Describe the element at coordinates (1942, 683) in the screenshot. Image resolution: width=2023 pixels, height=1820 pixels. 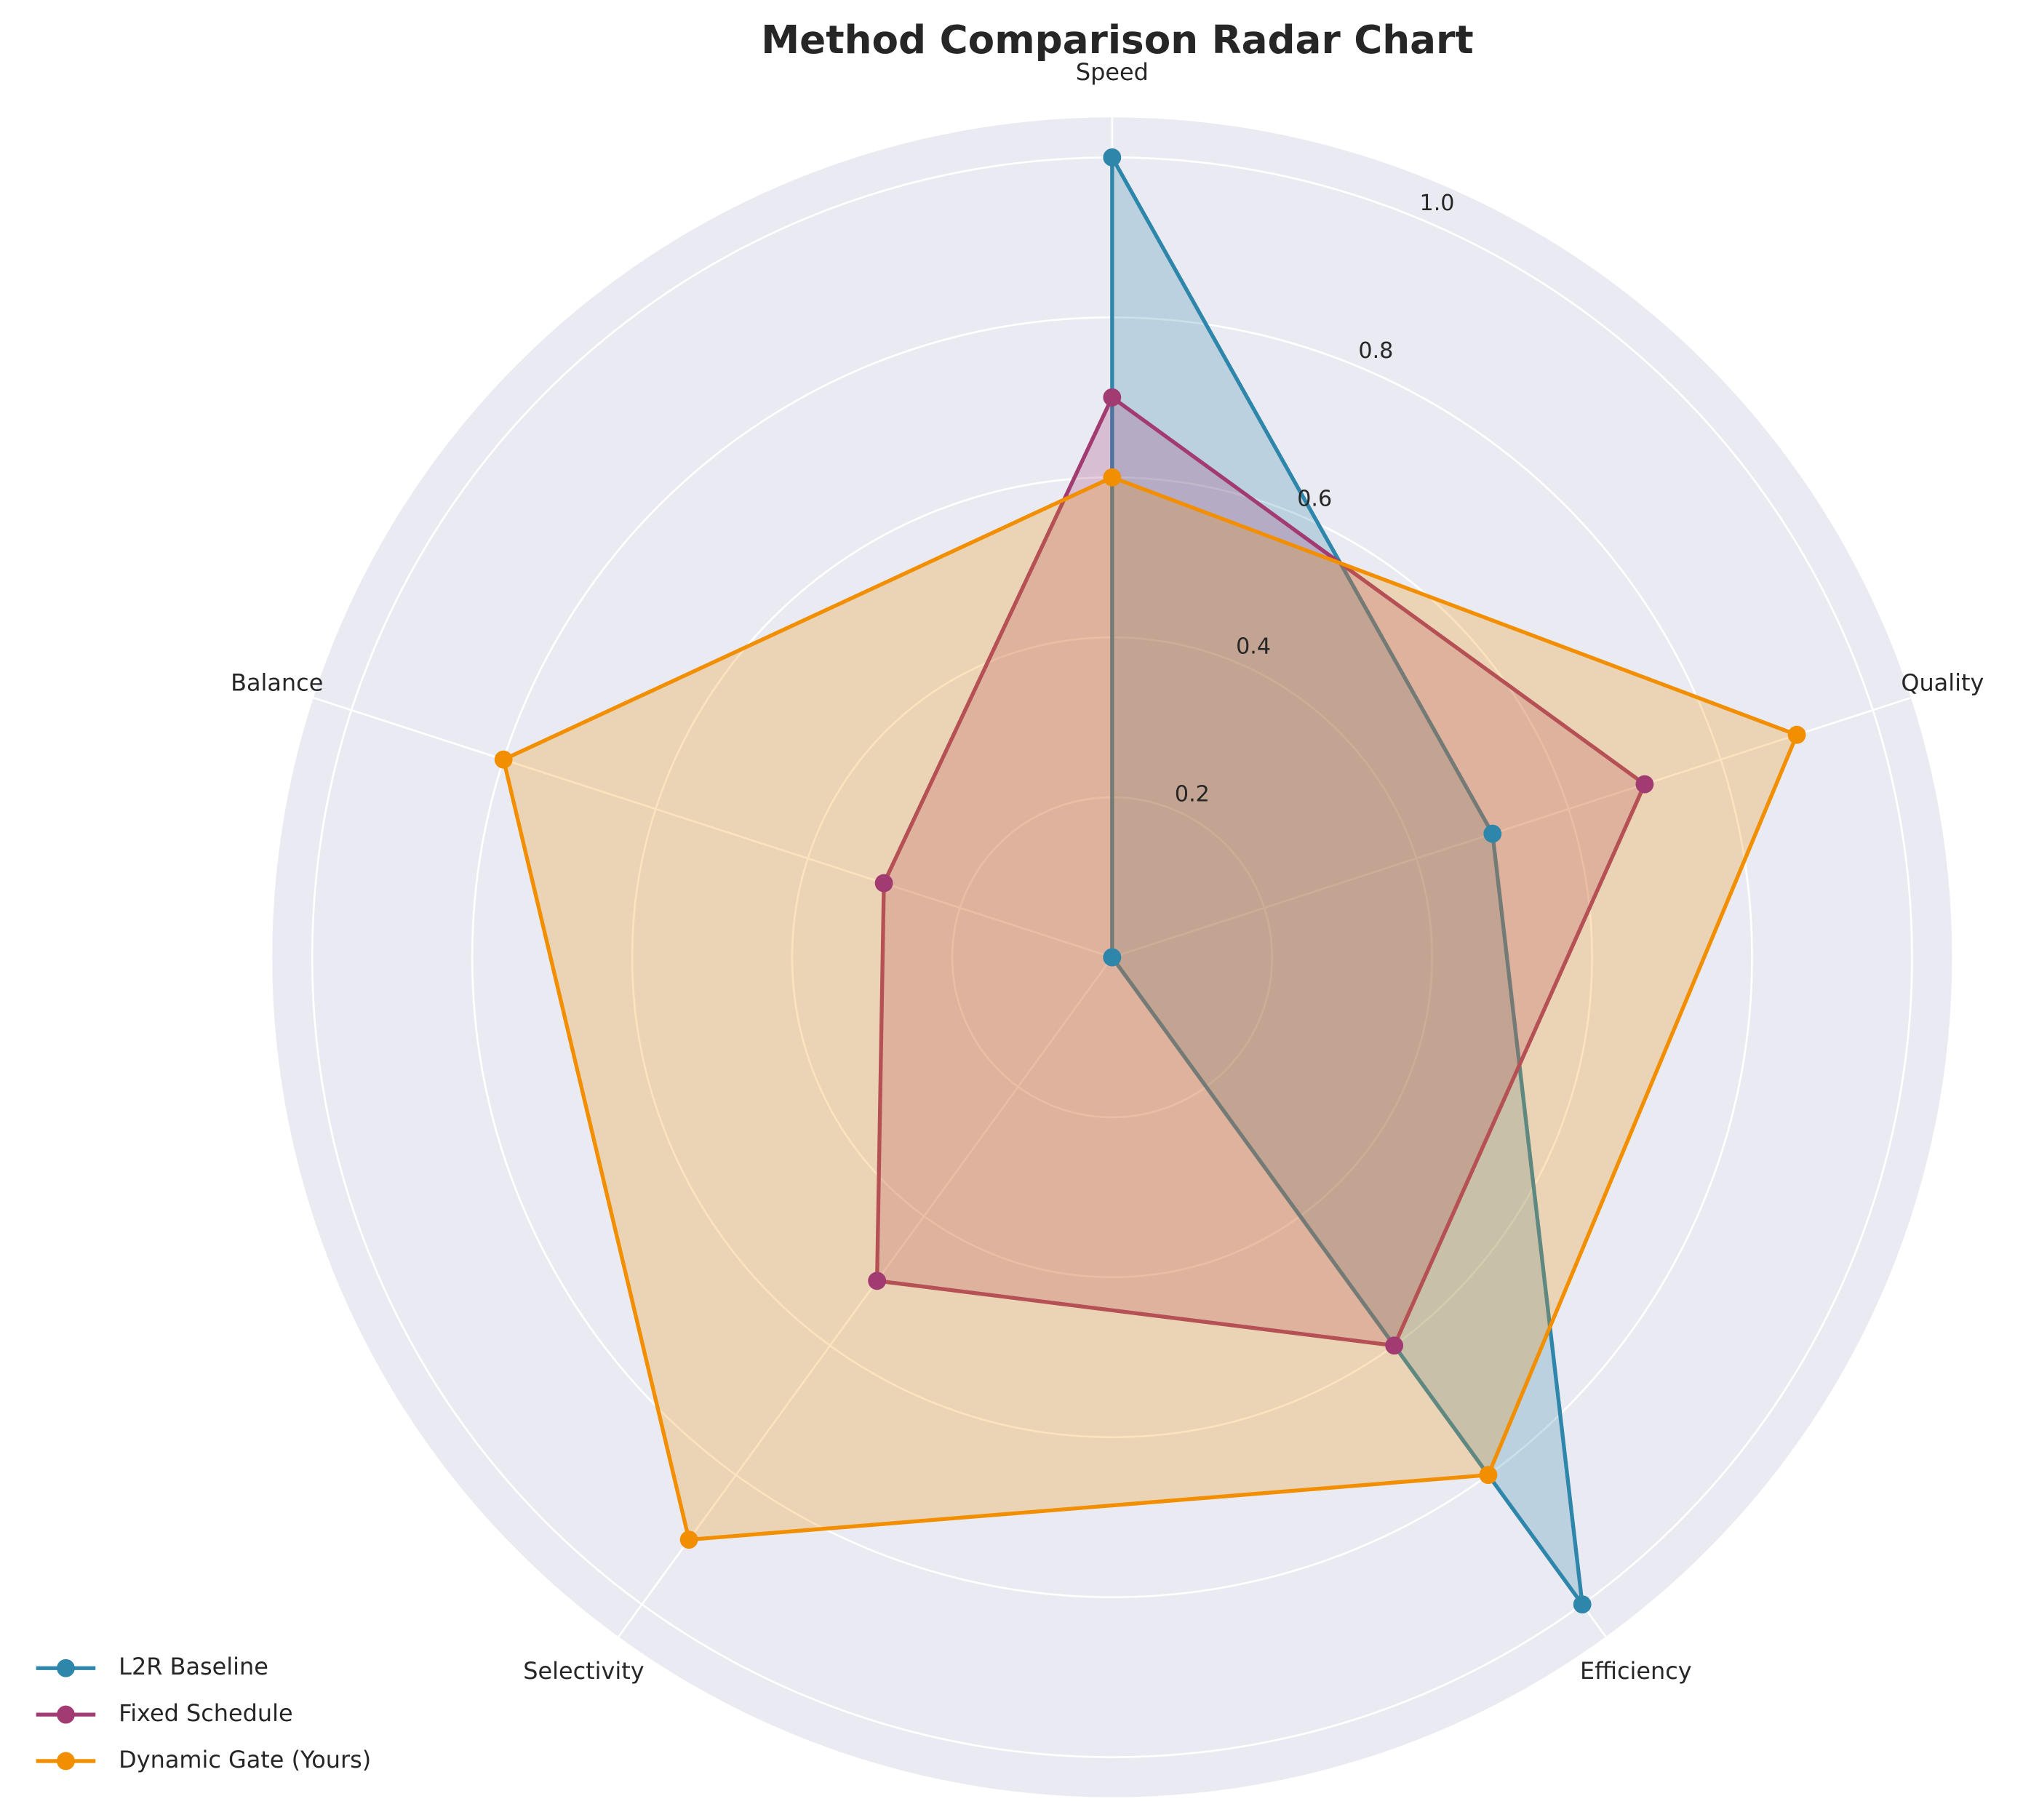
I see `category-label: Quality` at that location.